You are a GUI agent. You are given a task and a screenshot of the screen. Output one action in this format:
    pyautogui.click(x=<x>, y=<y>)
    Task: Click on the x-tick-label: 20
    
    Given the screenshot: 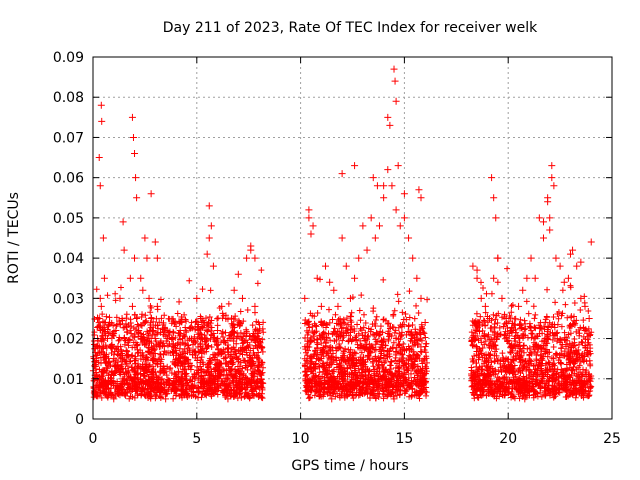 What is the action you would take?
    pyautogui.click(x=508, y=439)
    